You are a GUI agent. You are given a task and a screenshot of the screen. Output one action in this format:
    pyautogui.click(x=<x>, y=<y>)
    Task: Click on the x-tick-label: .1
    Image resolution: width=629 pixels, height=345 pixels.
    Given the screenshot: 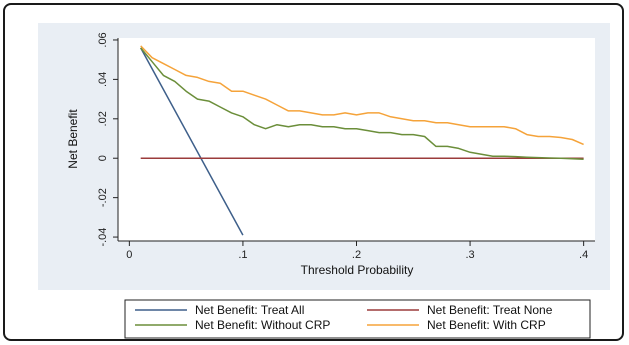 What is the action you would take?
    pyautogui.click(x=242, y=255)
    